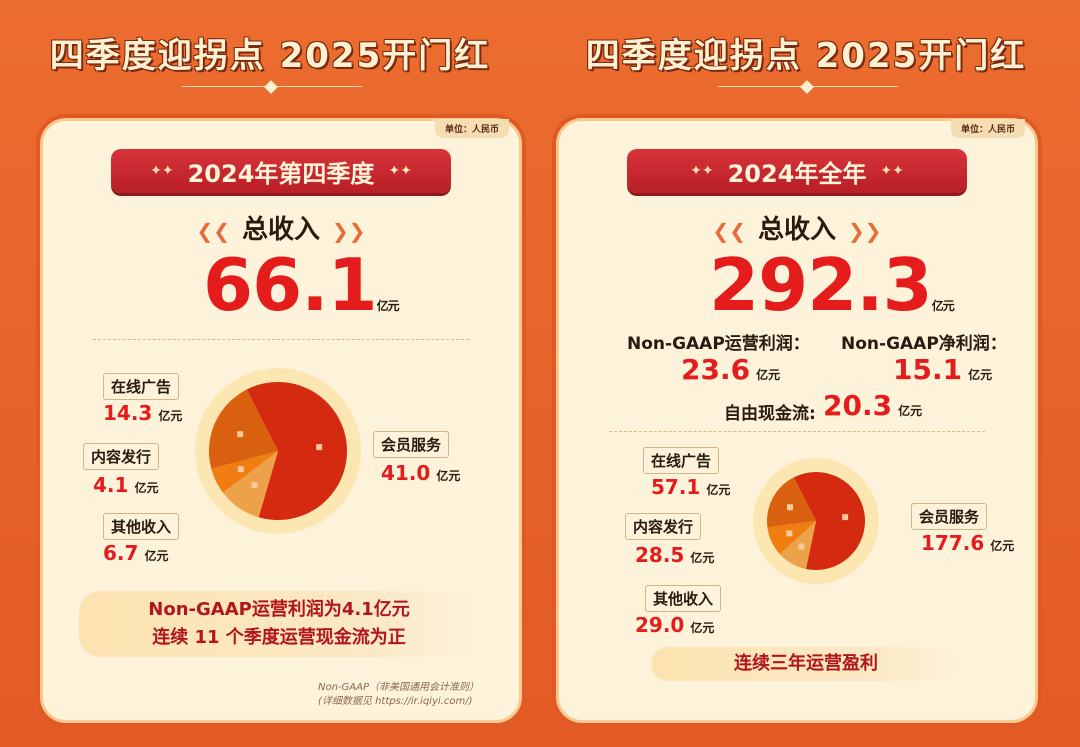 This screenshot has height=747, width=1080. I want to click on note-line: 连续 11 个季度运营现金流为正, so click(279, 637).